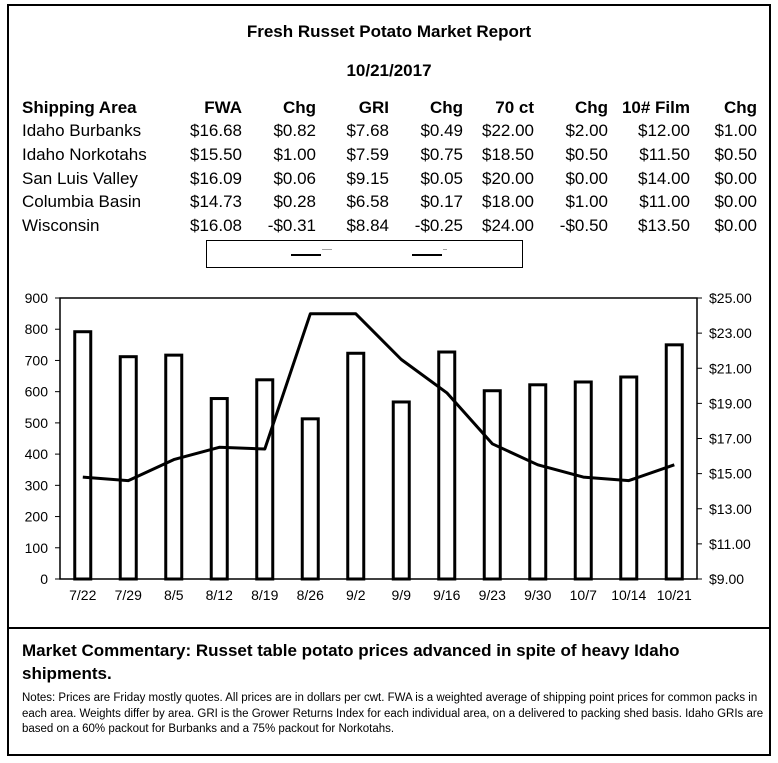  Describe the element at coordinates (294, 202) in the screenshot. I see `cell-fwa-chg: $0.28` at that location.